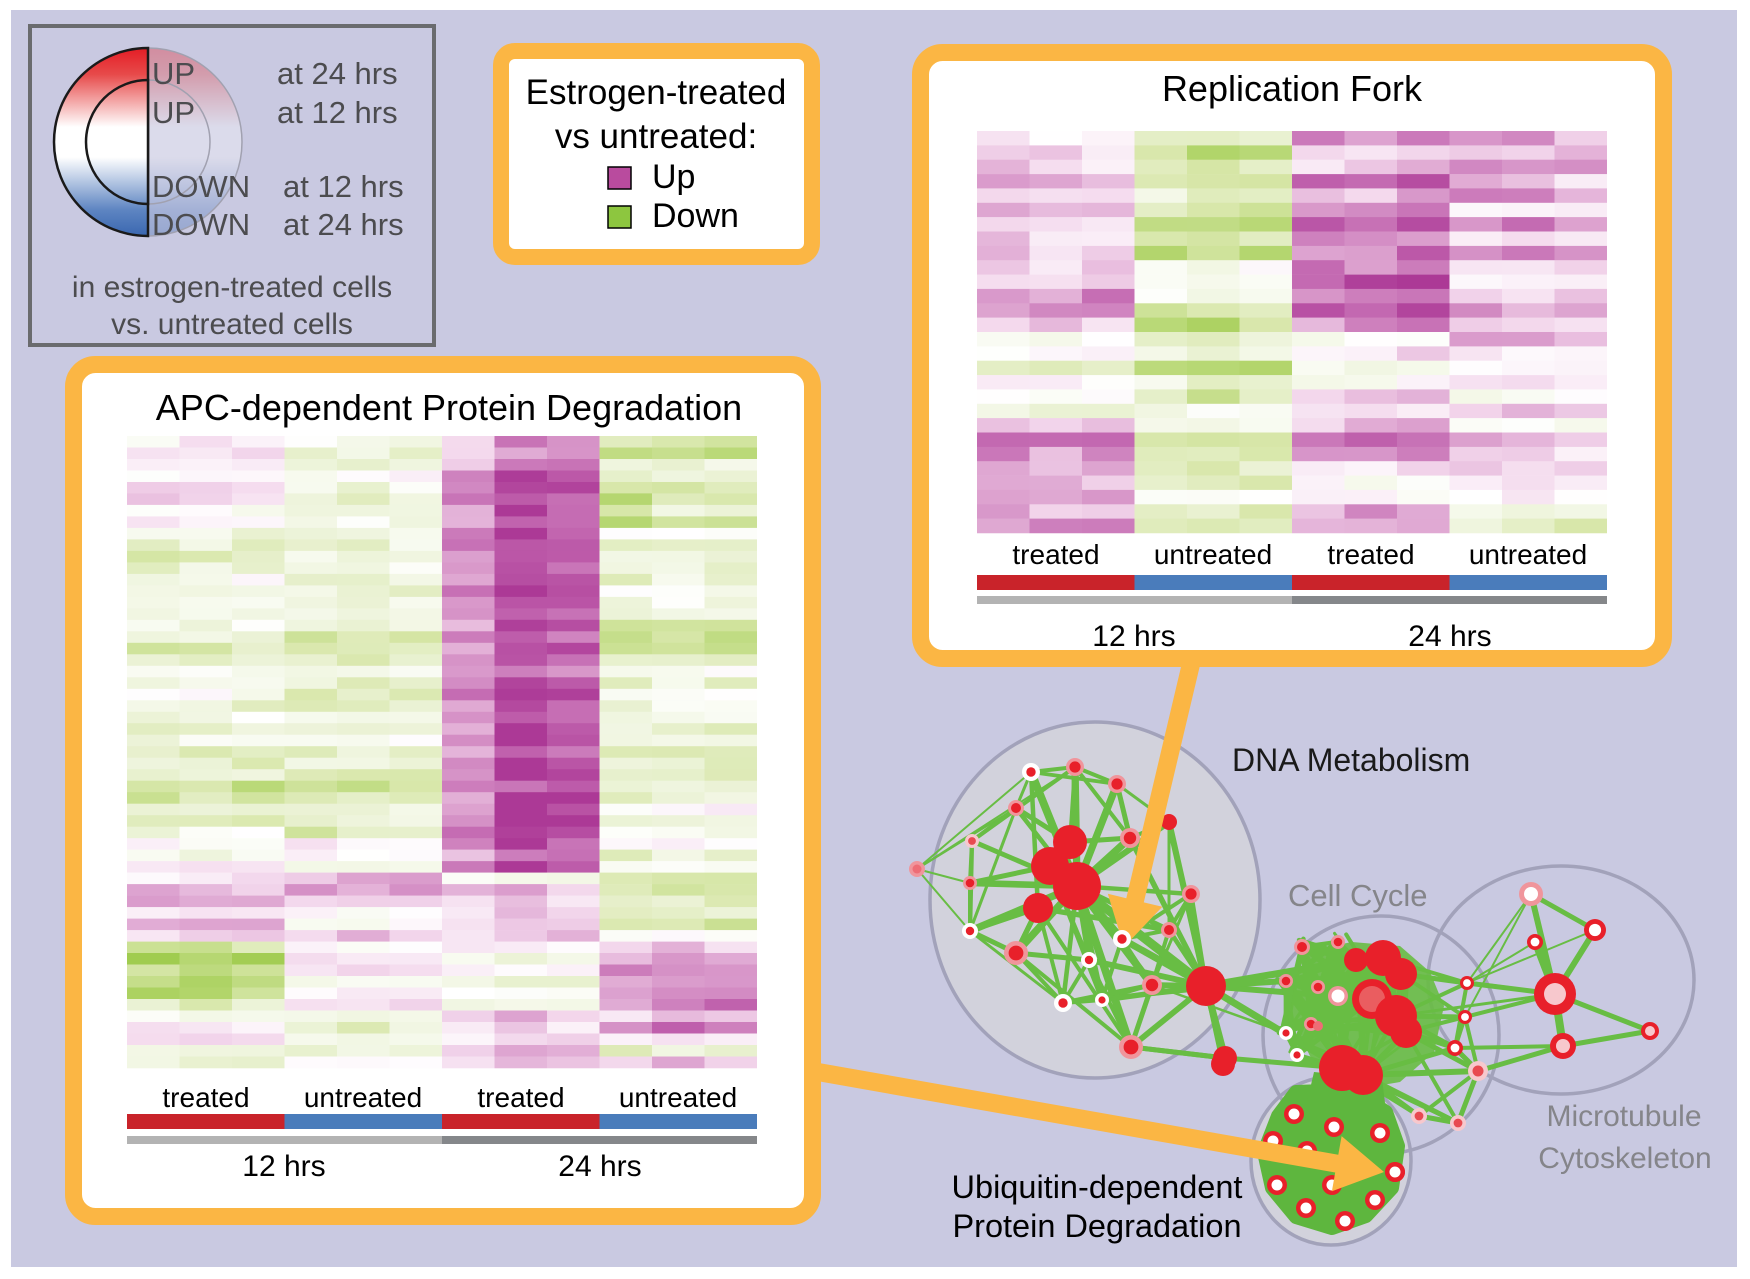  What do you see at coordinates (449, 407) in the screenshot?
I see `svg-text:APC-dependent Protein Degradat: APC-dependent Protein Degradation` at bounding box center [449, 407].